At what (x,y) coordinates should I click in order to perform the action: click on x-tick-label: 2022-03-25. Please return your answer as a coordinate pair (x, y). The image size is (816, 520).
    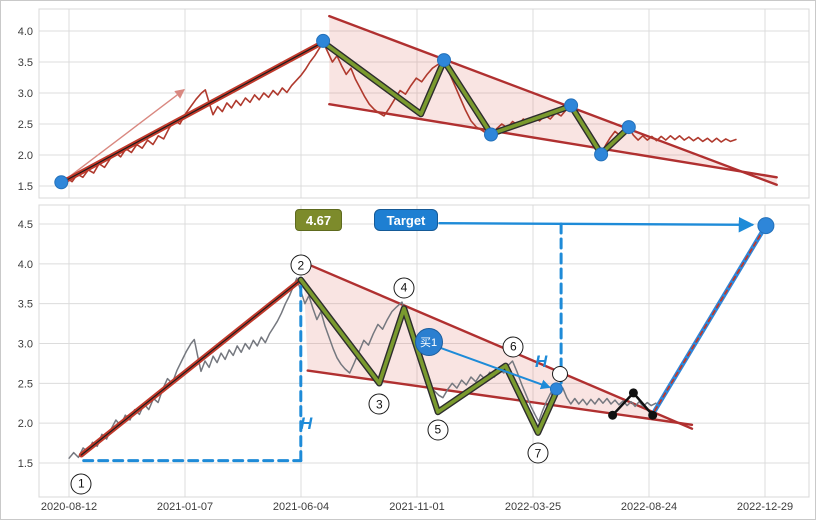
    Looking at the image, I should click on (533, 507).